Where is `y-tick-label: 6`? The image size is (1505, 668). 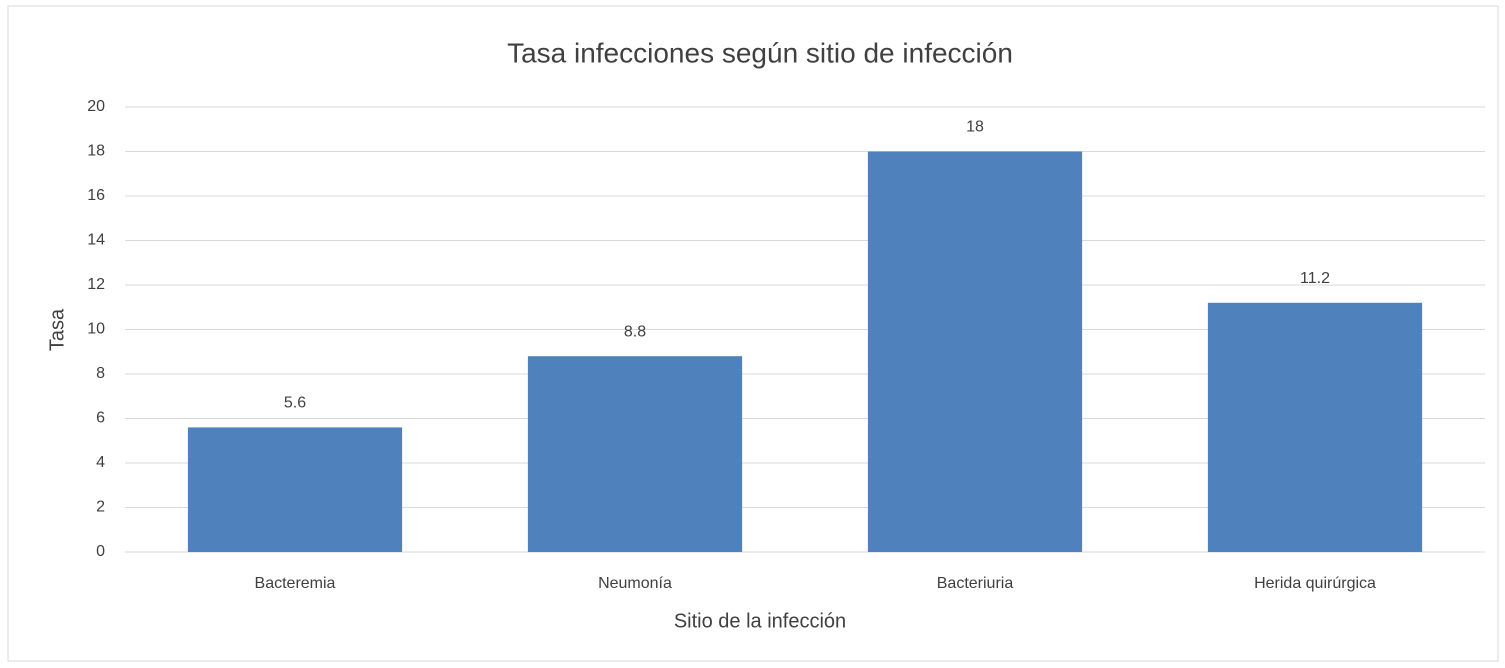 y-tick-label: 6 is located at coordinates (100, 418).